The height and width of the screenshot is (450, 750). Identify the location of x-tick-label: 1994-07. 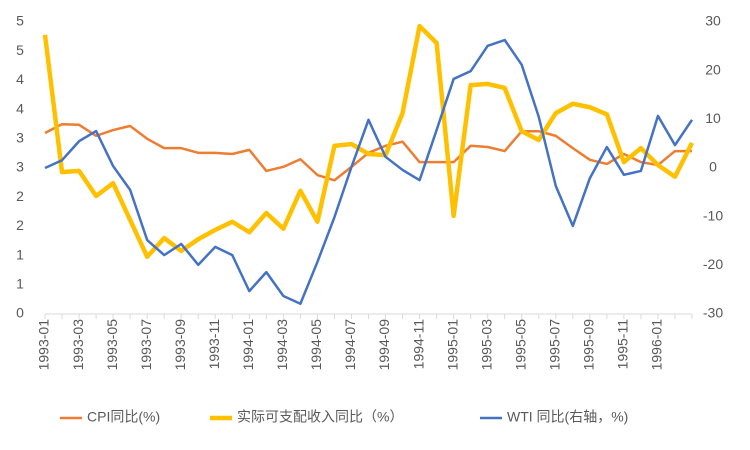
(350, 345).